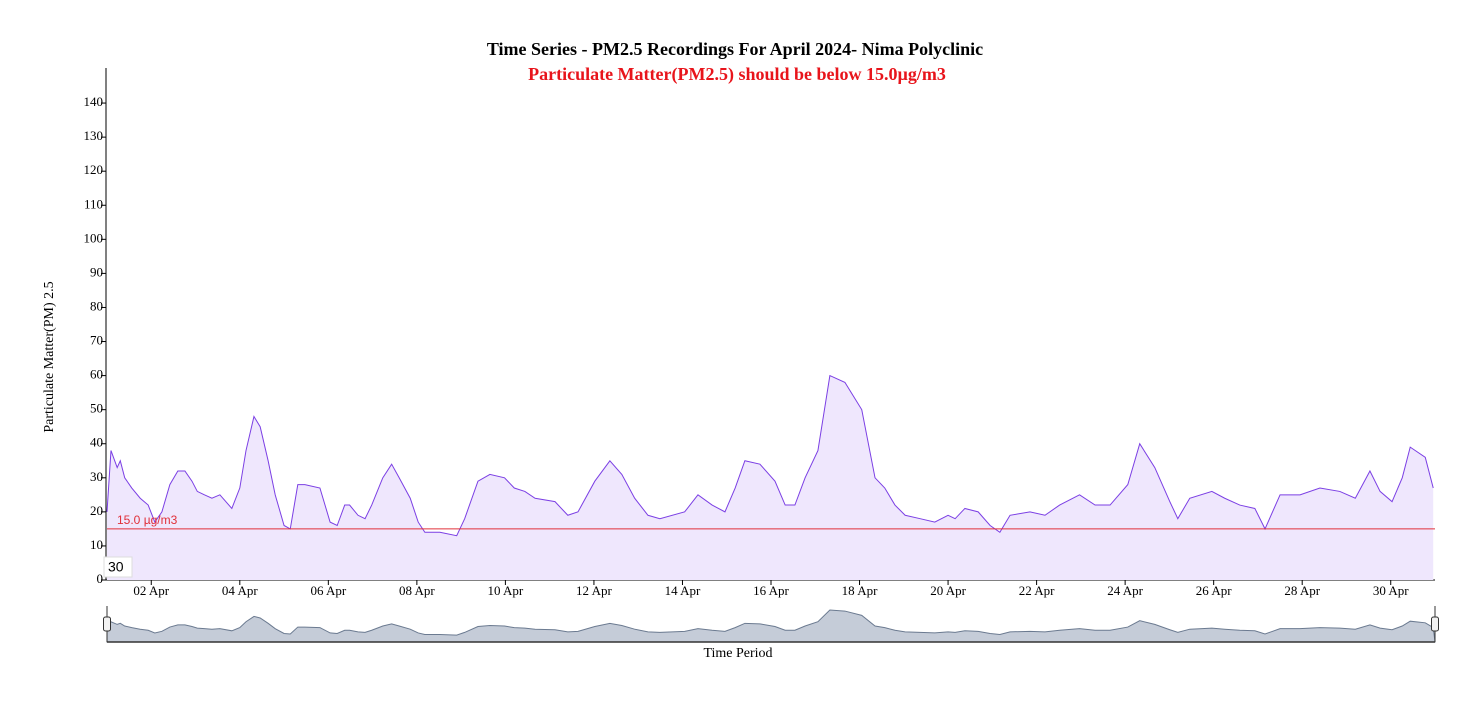  Describe the element at coordinates (147, 520) in the screenshot. I see `threshold-label: 15.0 µg/m3` at that location.